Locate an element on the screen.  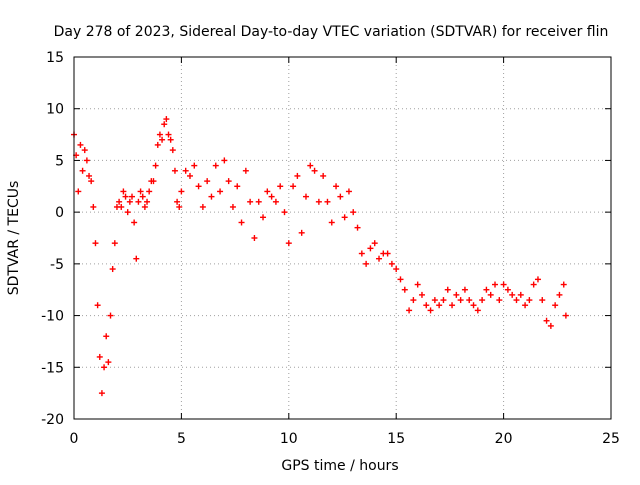
y-tick-label: 0 is located at coordinates (59, 213).